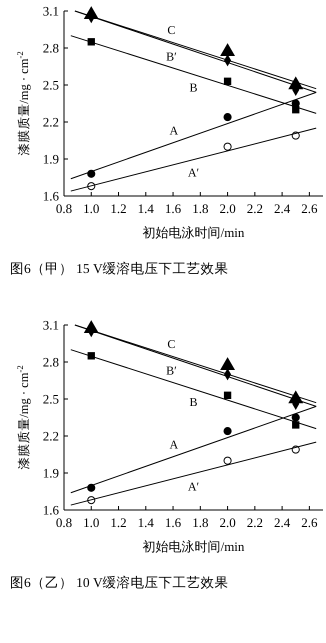  Describe the element at coordinates (119, 582) in the screenshot. I see `text: 图6（乙） 10 V缓溶电压下工艺效果` at that location.